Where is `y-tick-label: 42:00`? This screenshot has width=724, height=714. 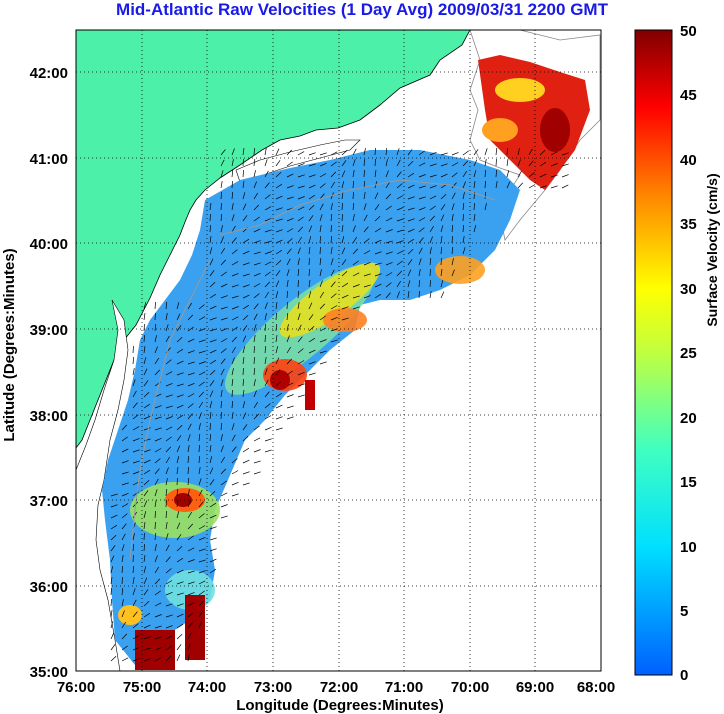 y-tick-label: 42:00 is located at coordinates (49, 73).